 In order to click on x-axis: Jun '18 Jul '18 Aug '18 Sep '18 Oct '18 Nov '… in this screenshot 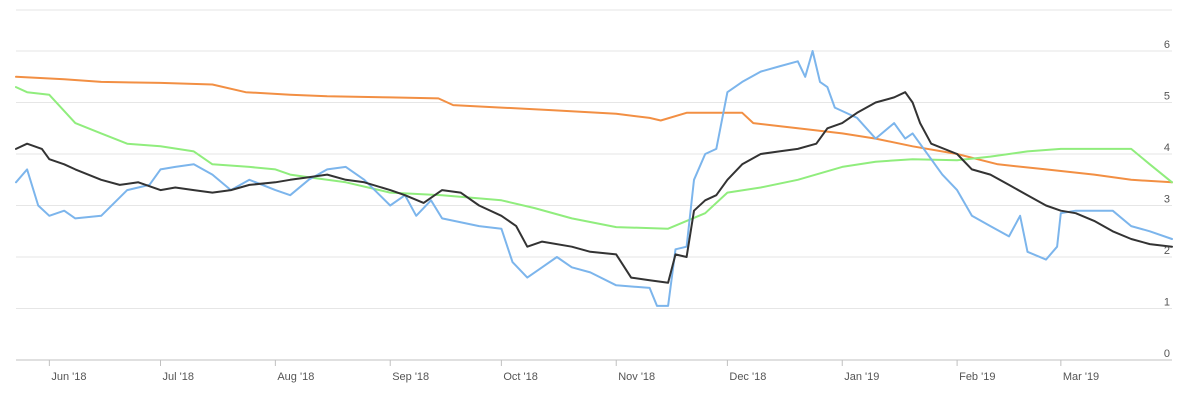, I will do `click(594, 371)`.